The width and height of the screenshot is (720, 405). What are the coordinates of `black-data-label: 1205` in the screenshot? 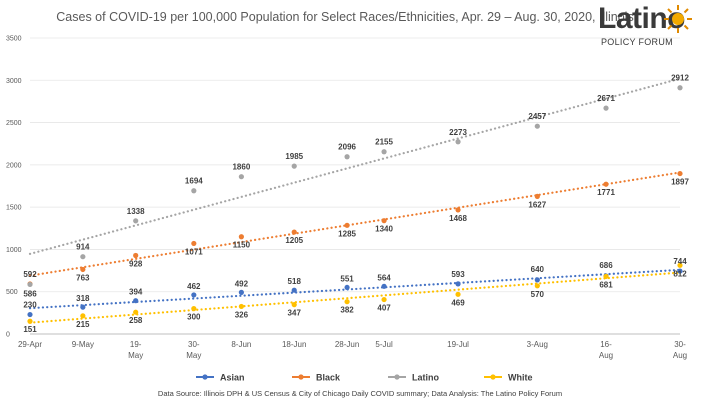 It's located at (294, 240).